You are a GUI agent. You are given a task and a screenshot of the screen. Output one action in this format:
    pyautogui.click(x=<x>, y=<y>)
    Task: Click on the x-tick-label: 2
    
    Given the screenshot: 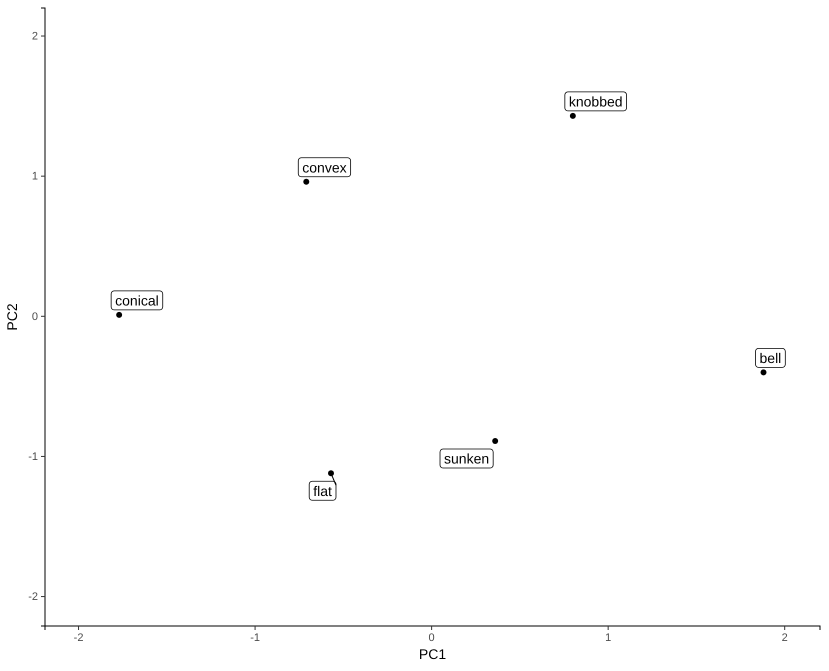 What is the action you would take?
    pyautogui.click(x=785, y=638)
    